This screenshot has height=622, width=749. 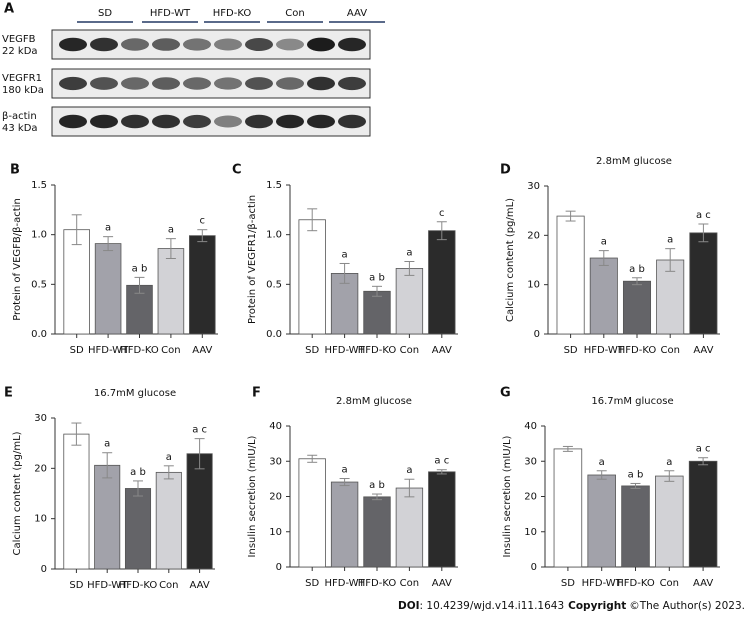 I want to click on y-tick-label: 0.0, so click(x=274, y=334).